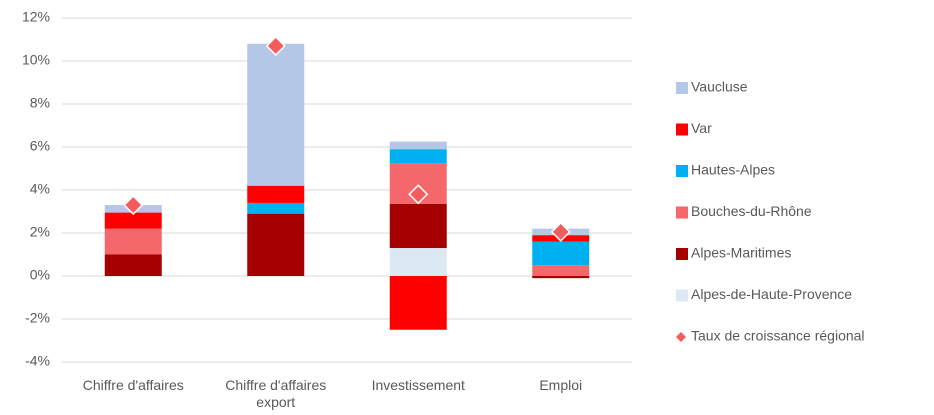 The height and width of the screenshot is (415, 934). What do you see at coordinates (771, 294) in the screenshot?
I see `legend-label: Alpes-de-Haute-Provence` at bounding box center [771, 294].